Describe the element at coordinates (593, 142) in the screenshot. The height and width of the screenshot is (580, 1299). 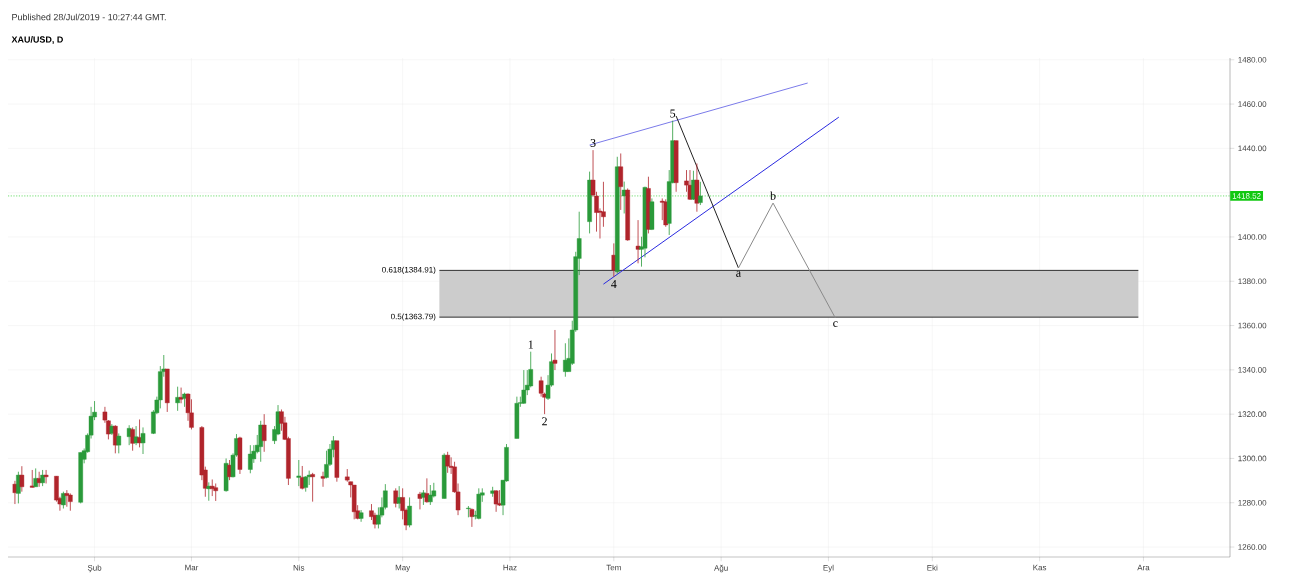
I see `annotation: 3` at that location.